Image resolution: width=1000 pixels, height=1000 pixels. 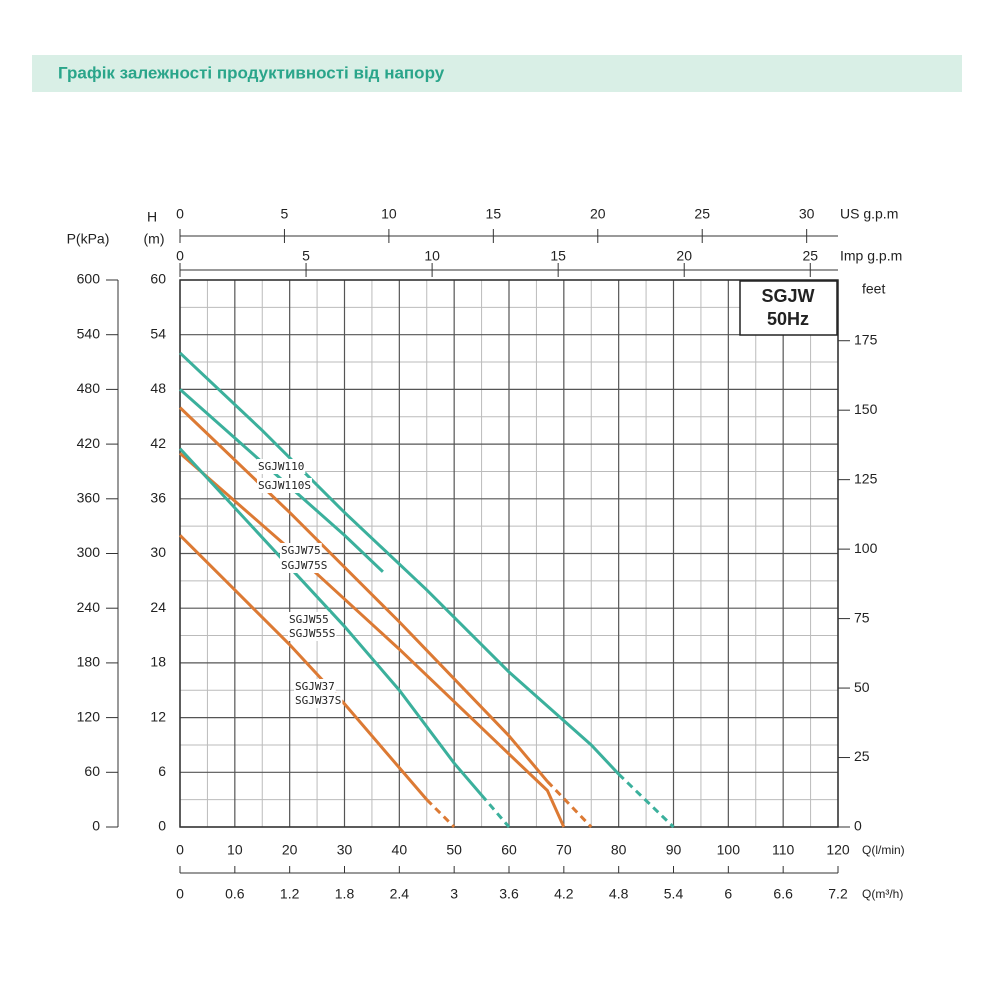 I want to click on x2-tick-label: 2.4, so click(x=400, y=894).